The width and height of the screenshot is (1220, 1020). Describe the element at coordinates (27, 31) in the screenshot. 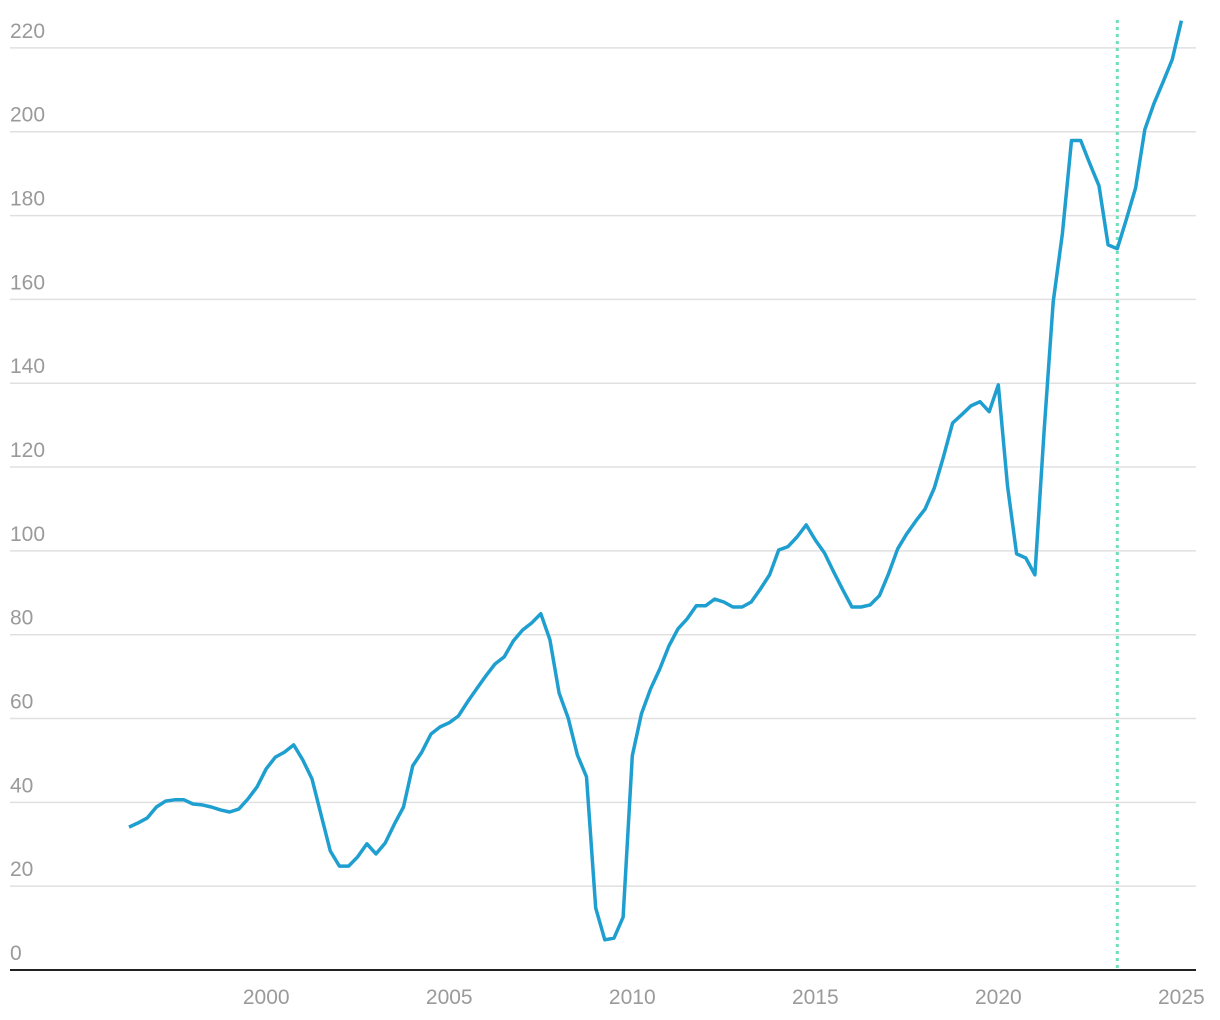

I see `y-tick-label: 220` at that location.